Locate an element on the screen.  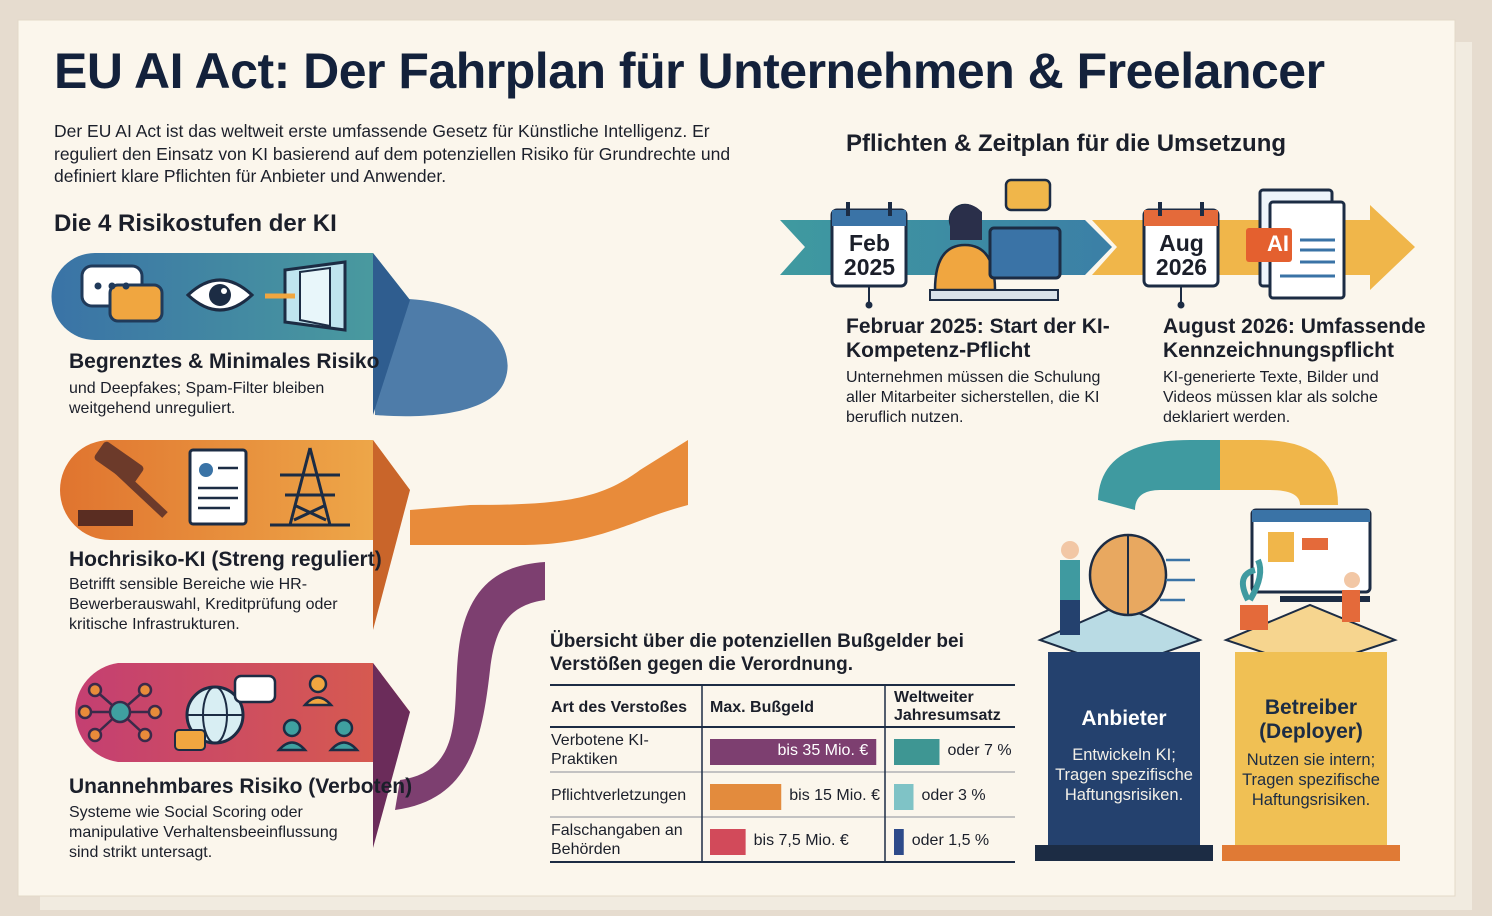
icon-eye is located at coordinates (220, 295).